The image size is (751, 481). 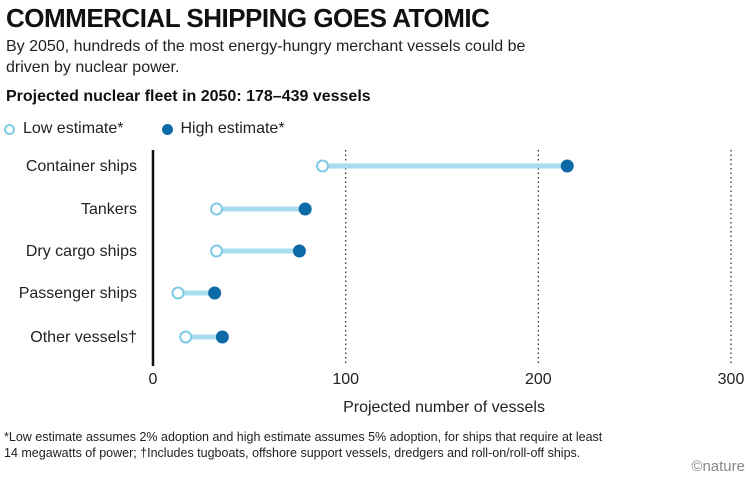 I want to click on legend-label-low: Low estimate*, so click(x=73, y=128).